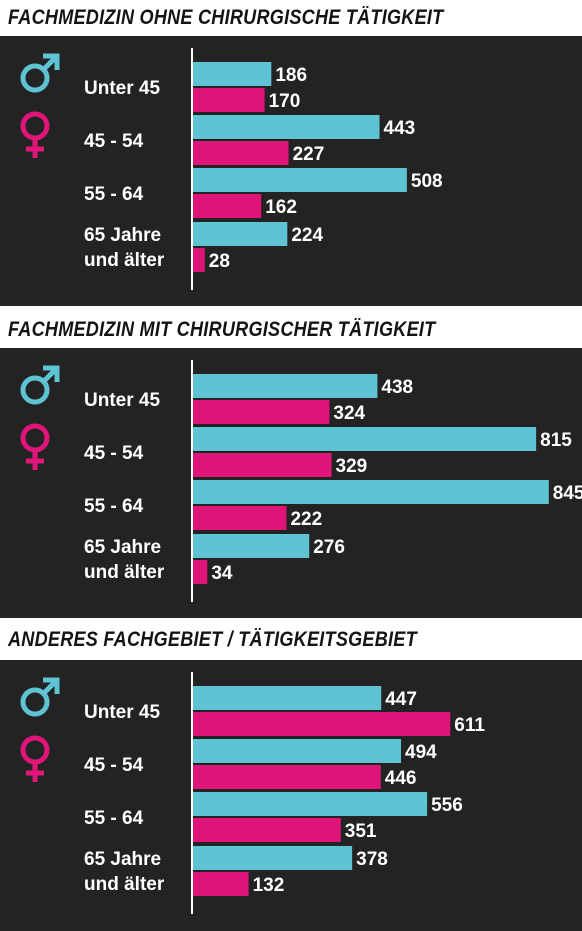 Image resolution: width=582 pixels, height=931 pixels. Describe the element at coordinates (222, 573) in the screenshot. I see `data-label: 34` at that location.